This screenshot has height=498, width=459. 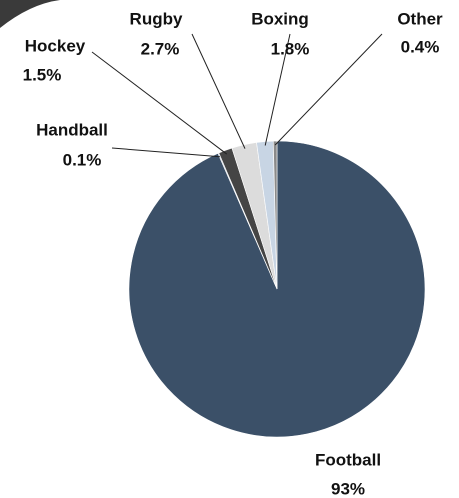 What do you see at coordinates (42, 74) in the screenshot?
I see `slice-value-label: 1.5%` at bounding box center [42, 74].